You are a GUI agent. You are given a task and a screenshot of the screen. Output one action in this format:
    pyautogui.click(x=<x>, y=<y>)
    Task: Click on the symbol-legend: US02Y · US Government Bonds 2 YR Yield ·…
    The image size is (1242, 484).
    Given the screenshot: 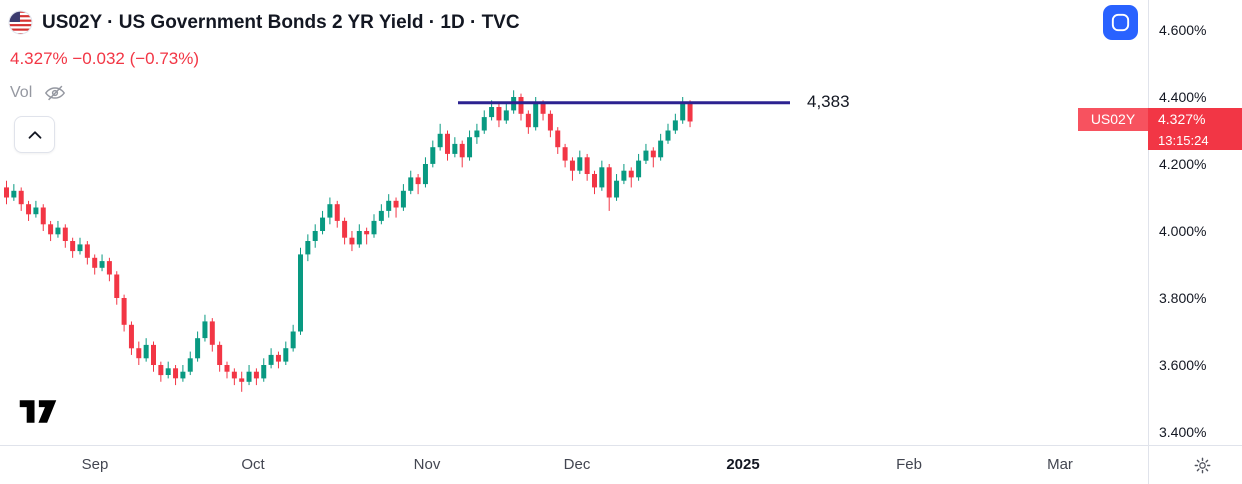 What is the action you would take?
    pyautogui.click(x=264, y=22)
    